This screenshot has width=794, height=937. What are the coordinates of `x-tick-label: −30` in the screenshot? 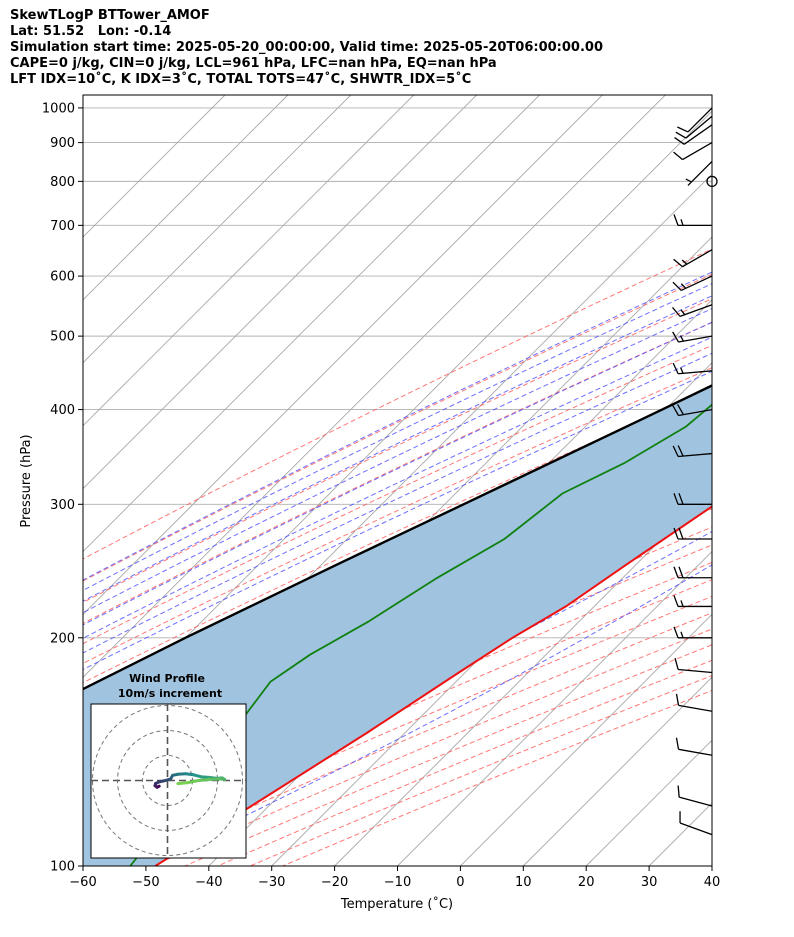 It's located at (271, 882).